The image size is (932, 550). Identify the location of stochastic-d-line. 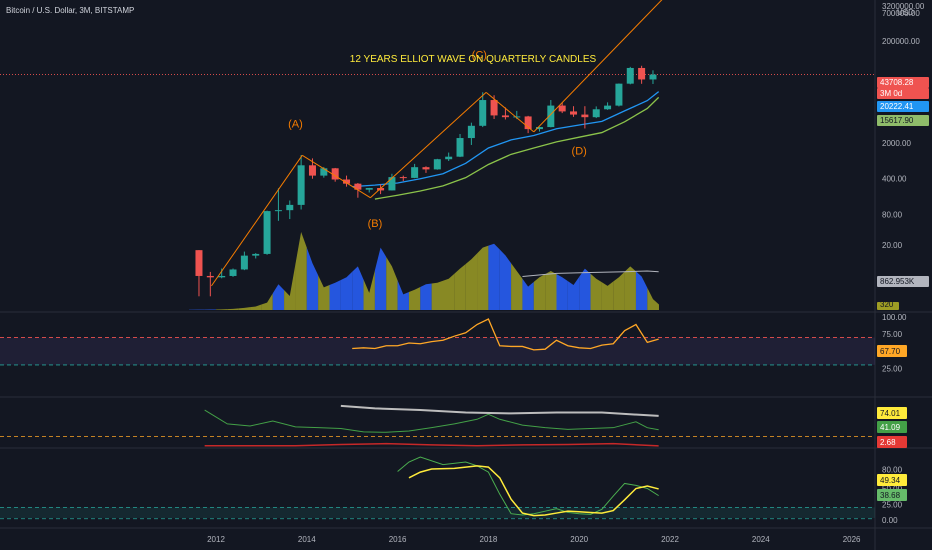
(528, 486).